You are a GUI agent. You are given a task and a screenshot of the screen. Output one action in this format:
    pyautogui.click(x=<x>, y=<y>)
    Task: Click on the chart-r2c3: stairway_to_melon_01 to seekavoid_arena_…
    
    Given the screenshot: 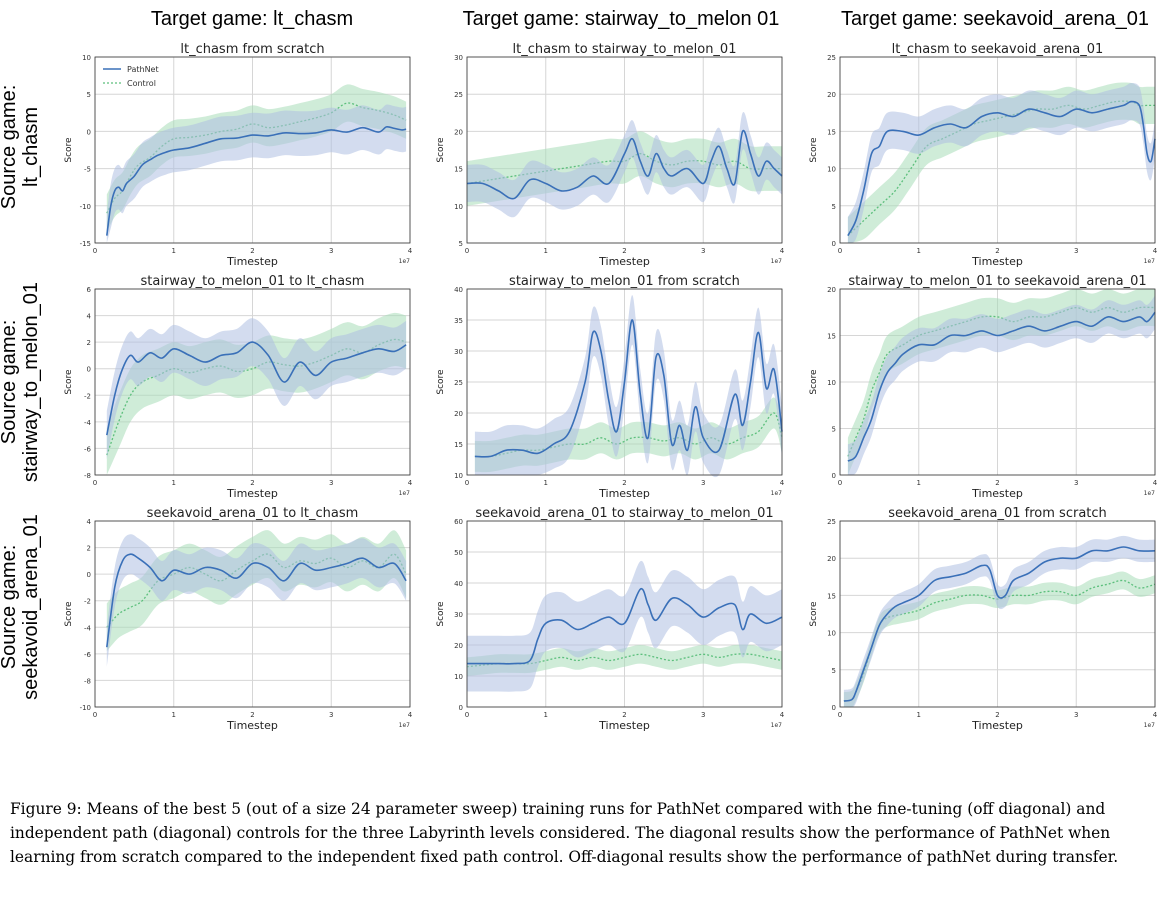 What is the action you would take?
    pyautogui.click(x=983, y=387)
    